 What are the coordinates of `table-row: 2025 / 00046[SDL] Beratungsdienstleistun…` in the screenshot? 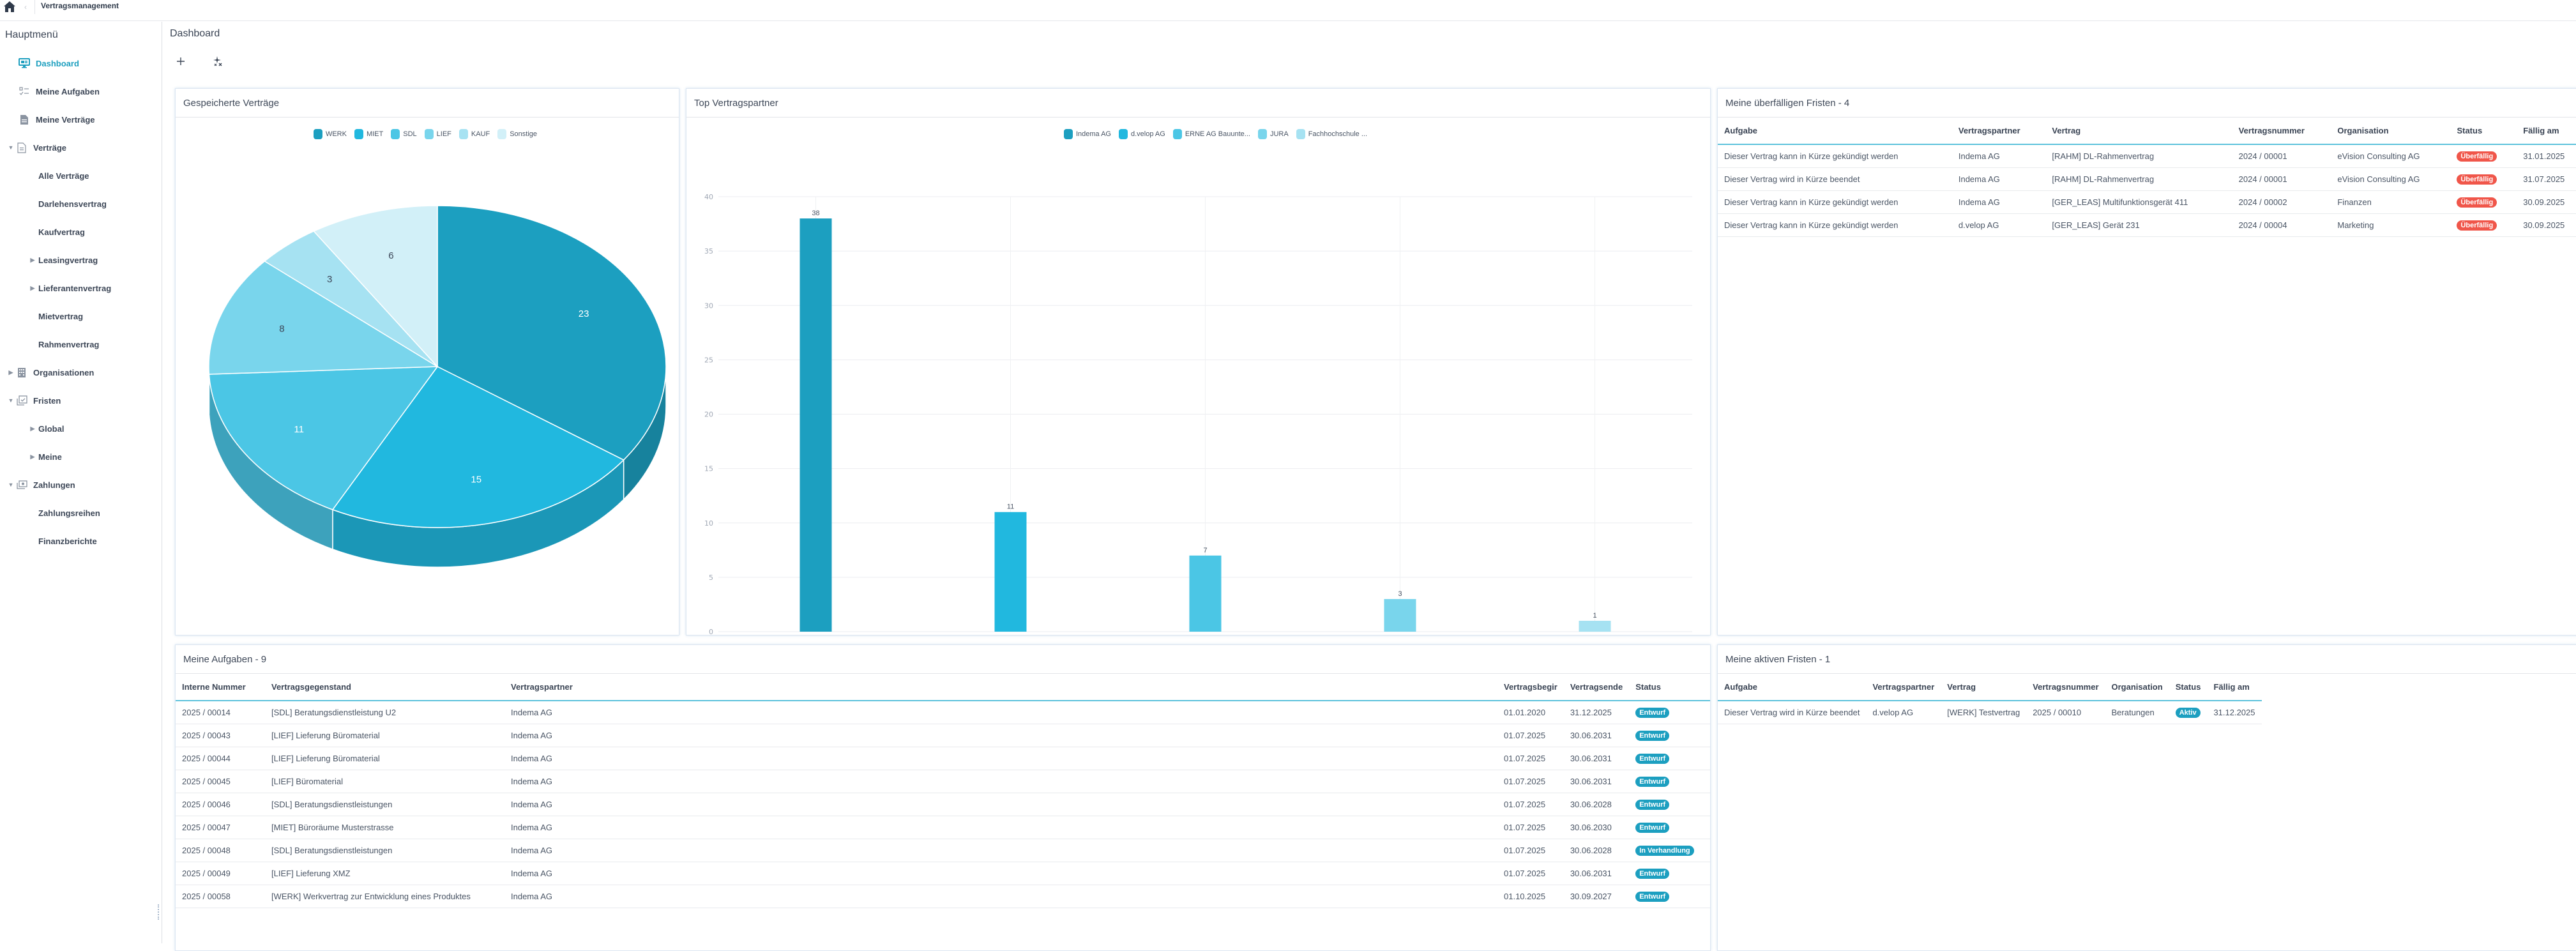 It's located at (943, 804).